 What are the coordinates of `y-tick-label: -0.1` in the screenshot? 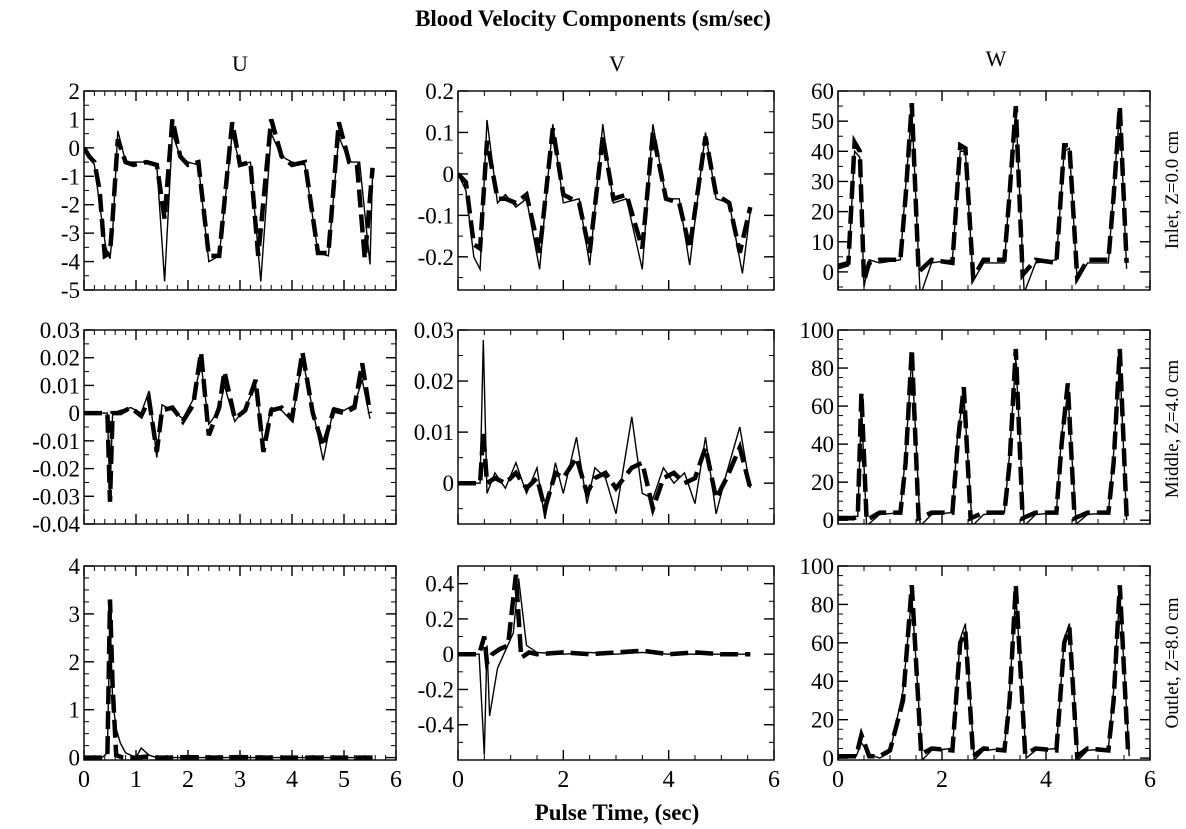 It's located at (436, 215).